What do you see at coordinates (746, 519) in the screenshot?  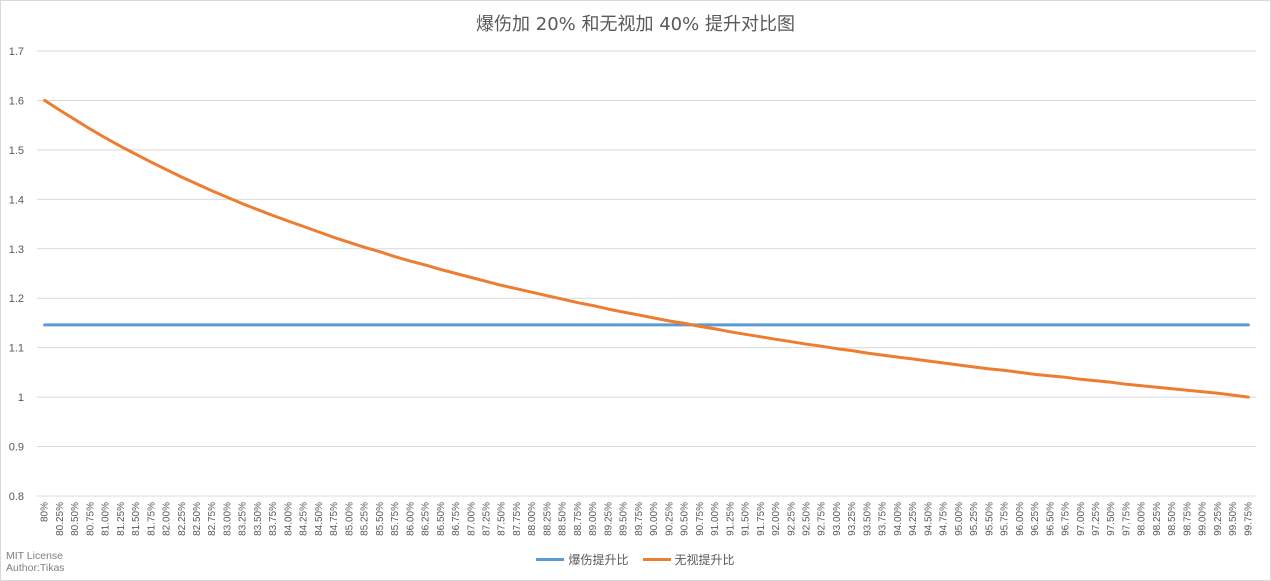 I see `x-tick-label: 91.50%` at bounding box center [746, 519].